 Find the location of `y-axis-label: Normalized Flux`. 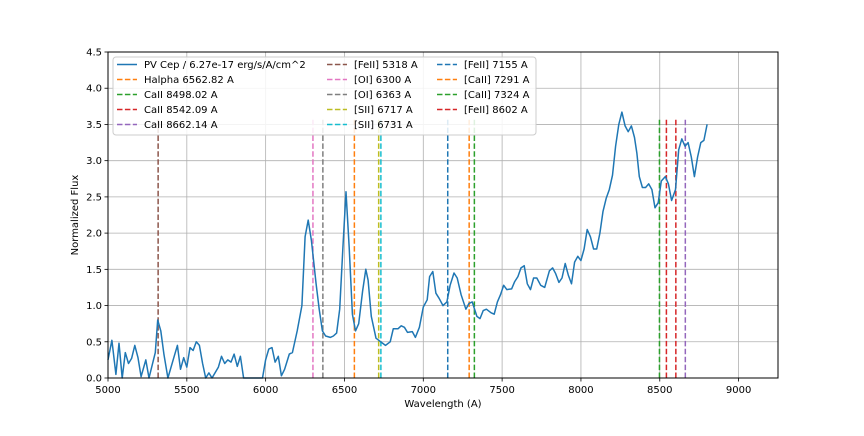

y-axis-label: Normalized Flux is located at coordinates (75, 215).